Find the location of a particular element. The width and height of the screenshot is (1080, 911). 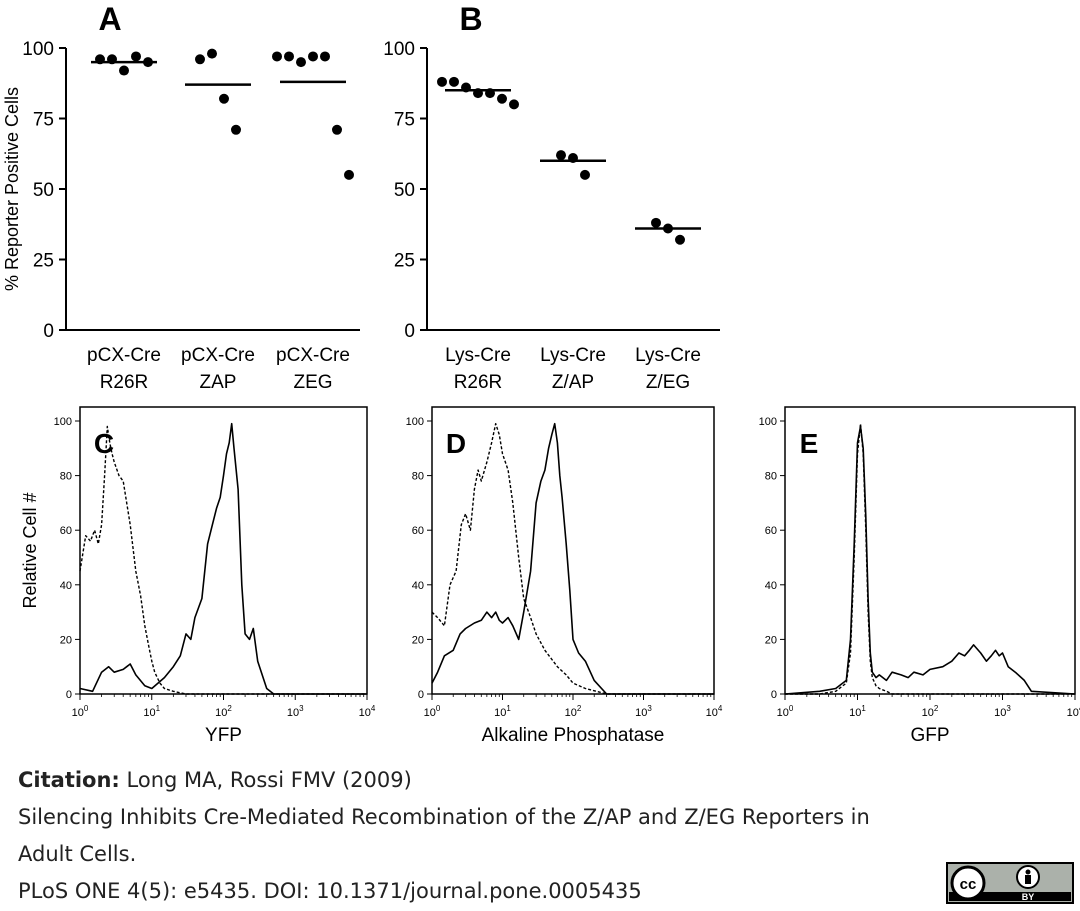

panel-B-y-tick-label: 100 is located at coordinates (399, 49).